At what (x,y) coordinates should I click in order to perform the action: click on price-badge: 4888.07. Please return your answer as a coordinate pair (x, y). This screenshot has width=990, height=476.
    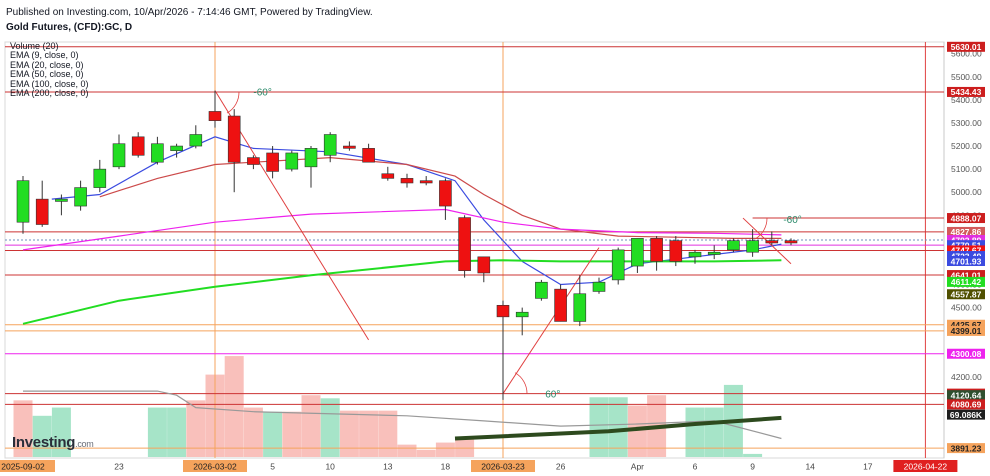
    Looking at the image, I should click on (966, 218).